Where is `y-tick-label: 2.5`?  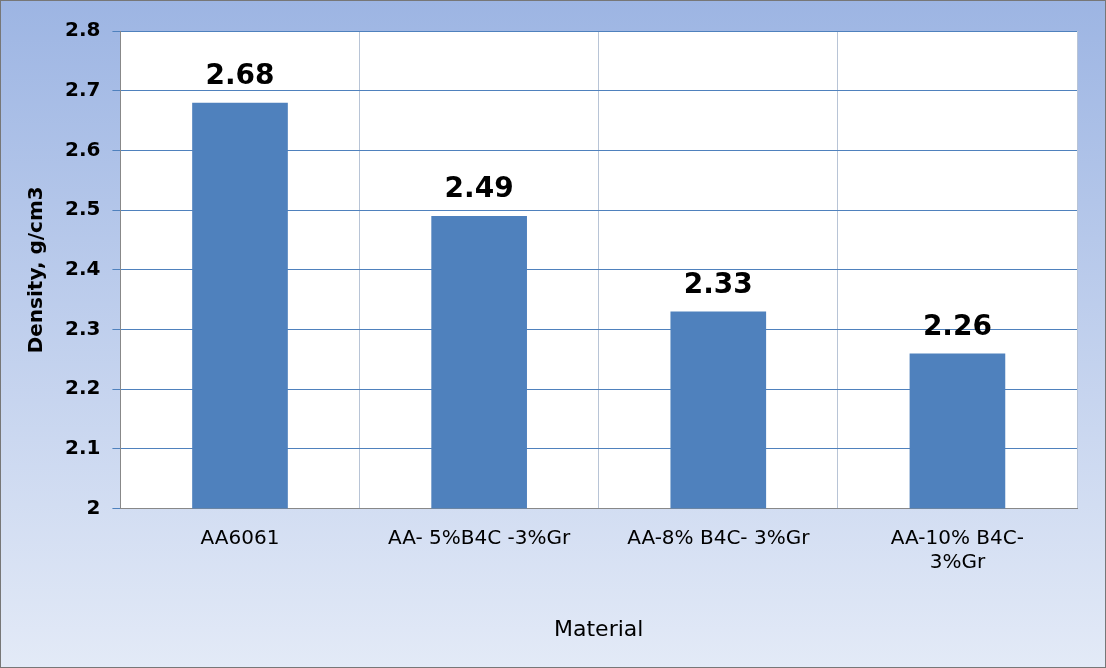
y-tick-label: 2.5 is located at coordinates (82, 208).